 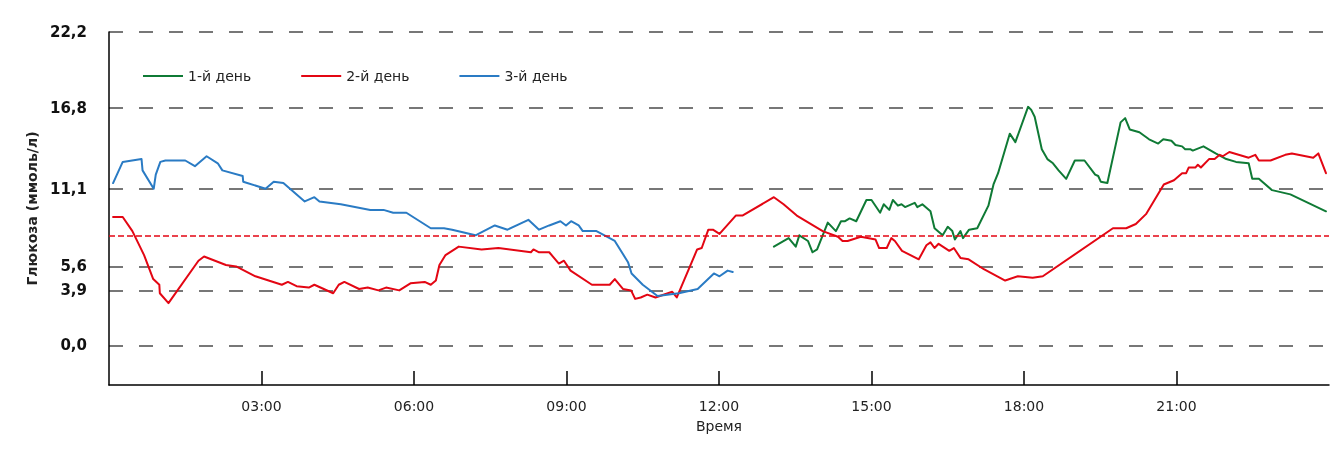 I want to click on y-axis-title: Глюкоза (ммоль/л), so click(x=32, y=208).